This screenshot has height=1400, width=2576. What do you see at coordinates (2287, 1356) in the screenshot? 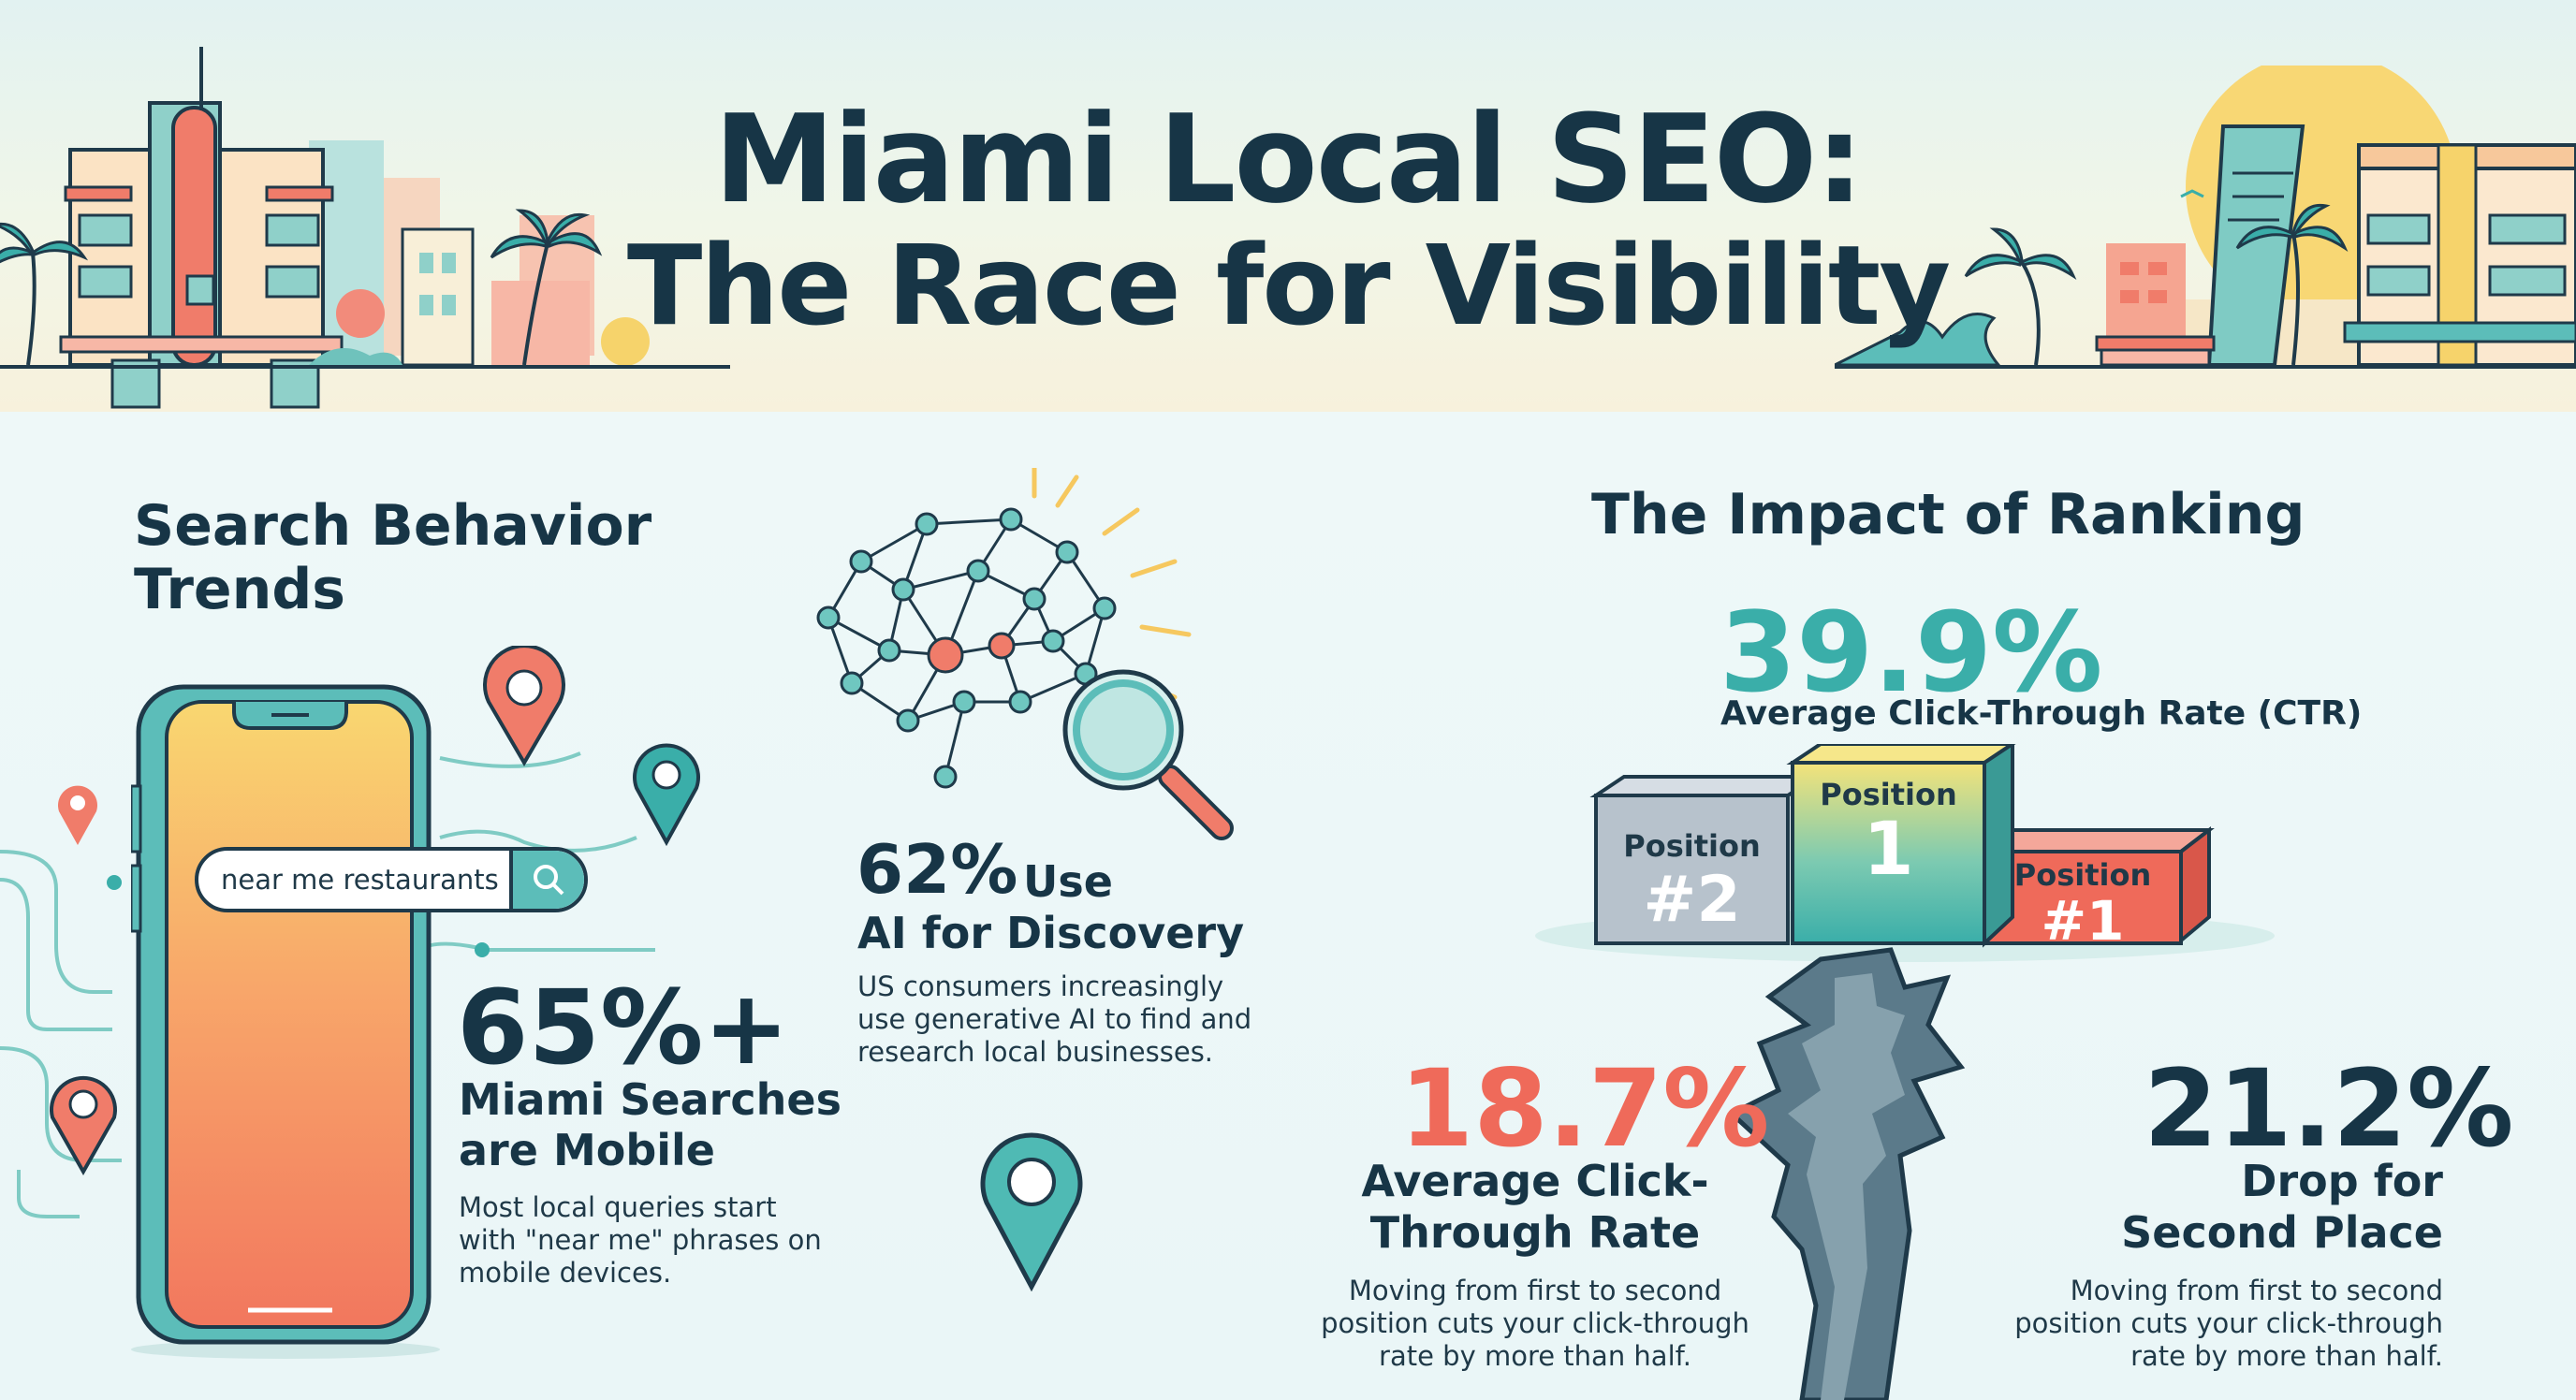
I see `drop-desc-line3: rate by more than half.` at bounding box center [2287, 1356].